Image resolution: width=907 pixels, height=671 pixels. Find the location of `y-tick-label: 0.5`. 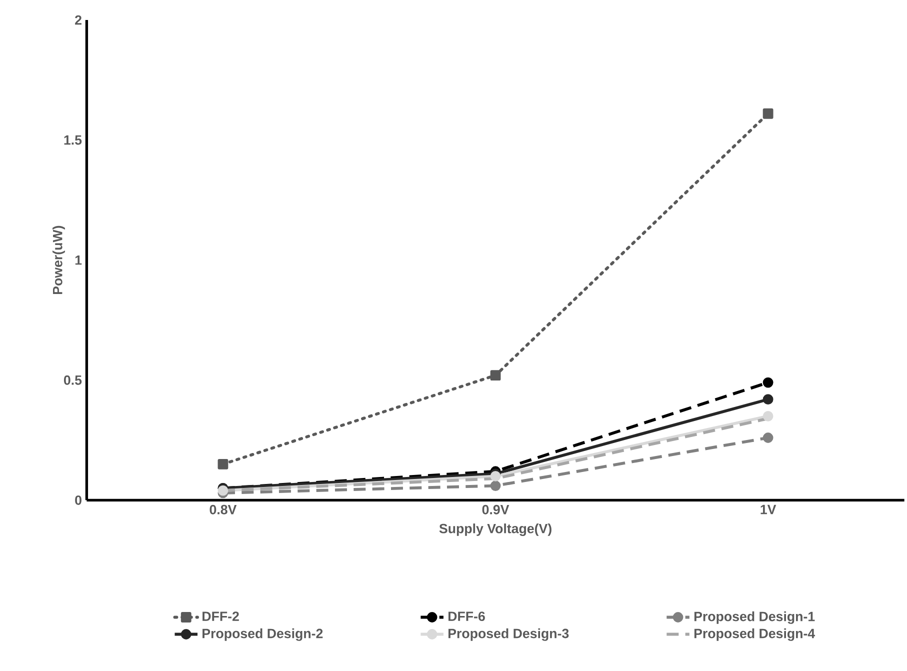

y-tick-label: 0.5 is located at coordinates (73, 380).